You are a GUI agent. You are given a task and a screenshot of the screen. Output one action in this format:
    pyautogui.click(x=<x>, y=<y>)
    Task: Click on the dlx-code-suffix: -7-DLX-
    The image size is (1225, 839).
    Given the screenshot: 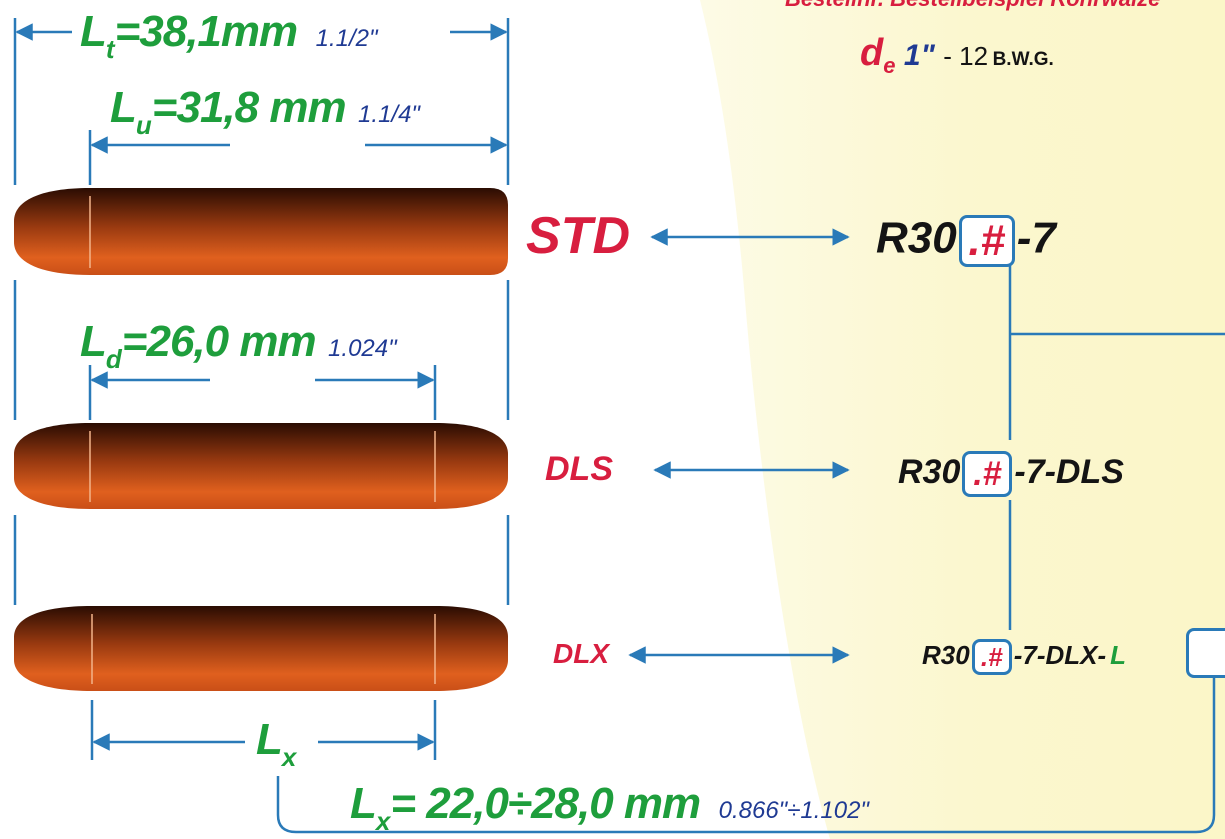 What is the action you would take?
    pyautogui.click(x=1060, y=654)
    